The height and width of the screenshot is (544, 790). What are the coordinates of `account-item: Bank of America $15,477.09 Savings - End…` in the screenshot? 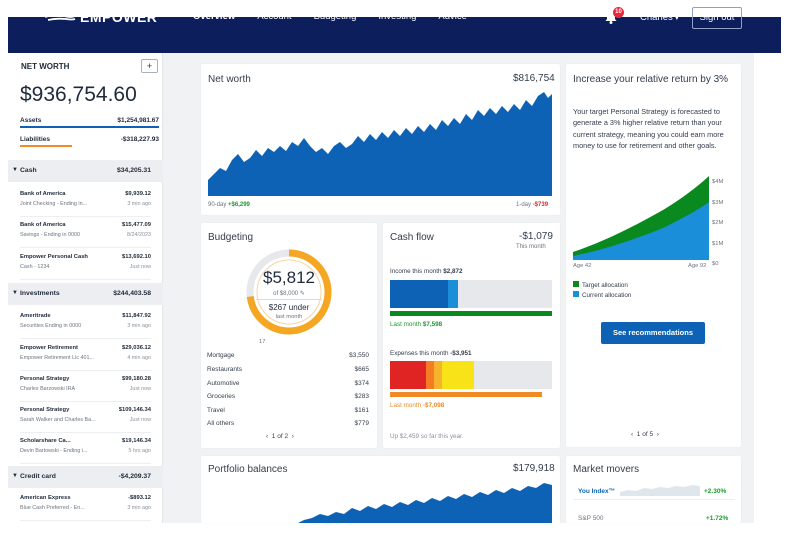 It's located at (85, 233).